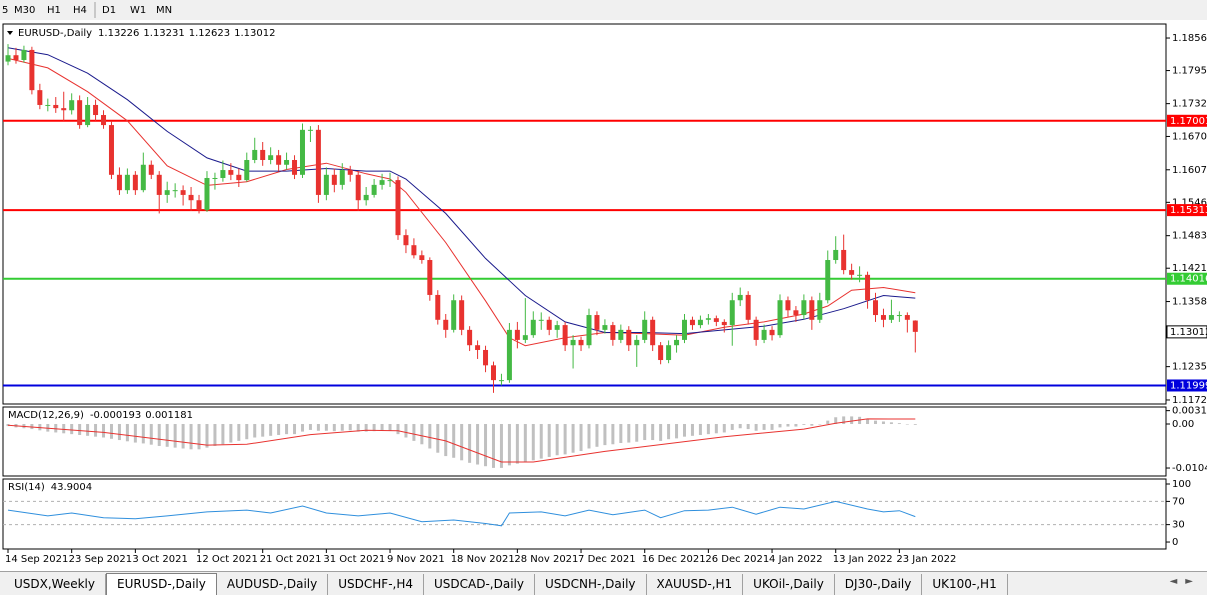 The image size is (1207, 595). What do you see at coordinates (674, 559) in the screenshot?
I see `x-tick-label: 16 Dec 2021` at bounding box center [674, 559].